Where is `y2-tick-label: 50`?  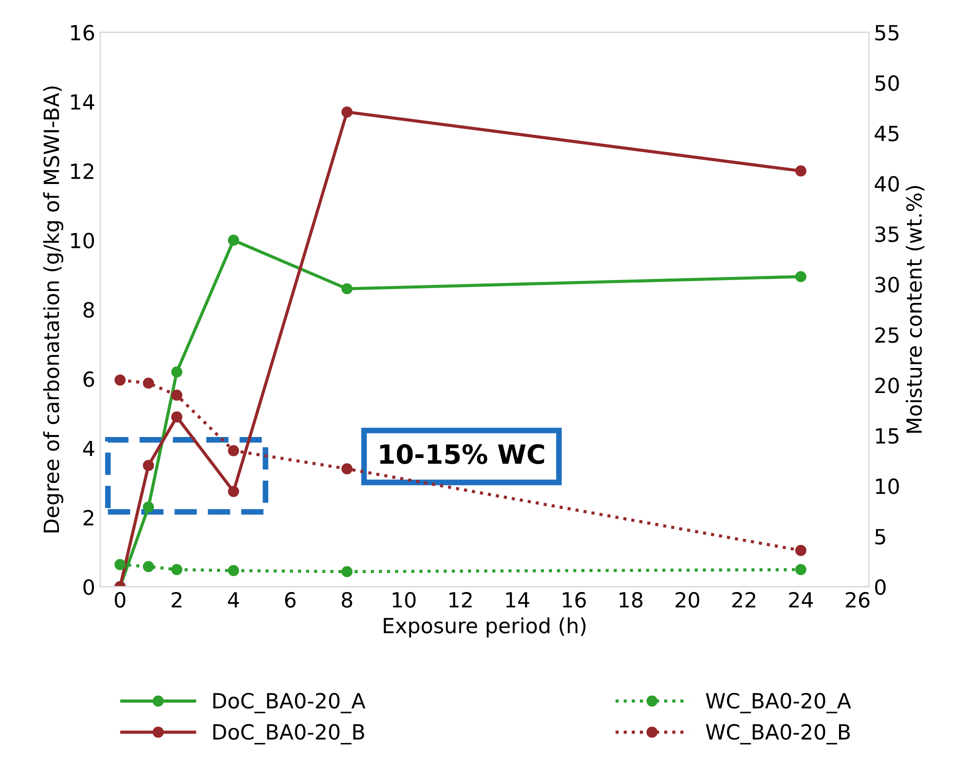 y2-tick-label: 50 is located at coordinates (887, 83).